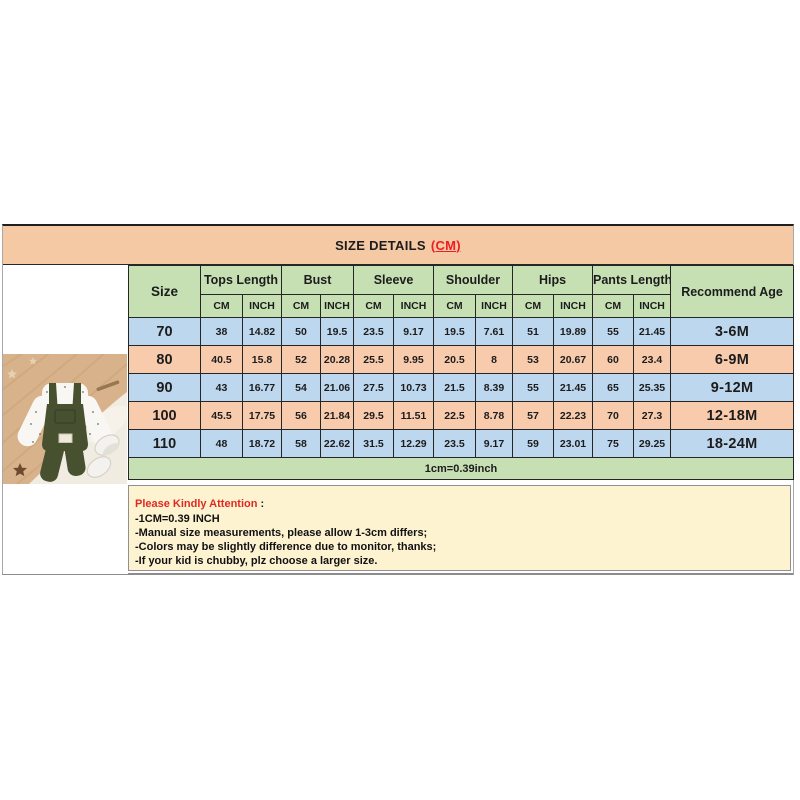  I want to click on measurement-value: 75, so click(613, 443).